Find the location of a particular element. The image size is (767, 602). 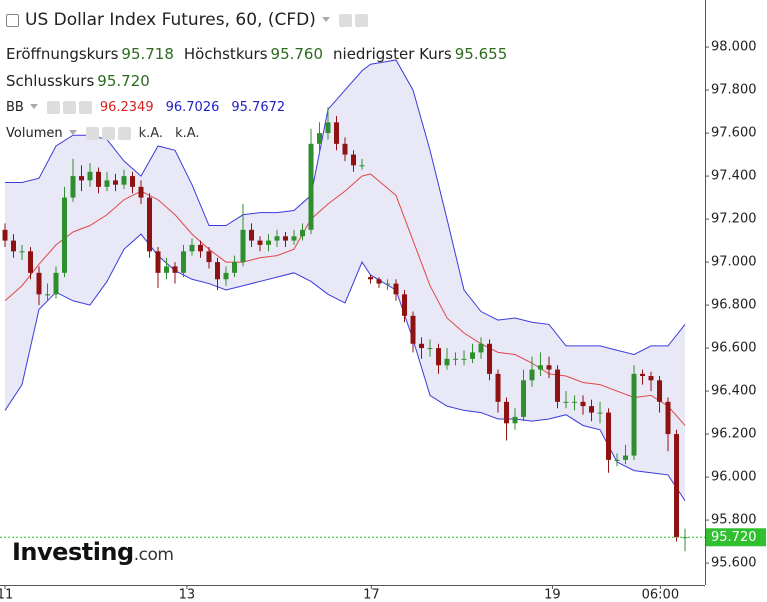

x-tick-label: 11 is located at coordinates (6, 595).